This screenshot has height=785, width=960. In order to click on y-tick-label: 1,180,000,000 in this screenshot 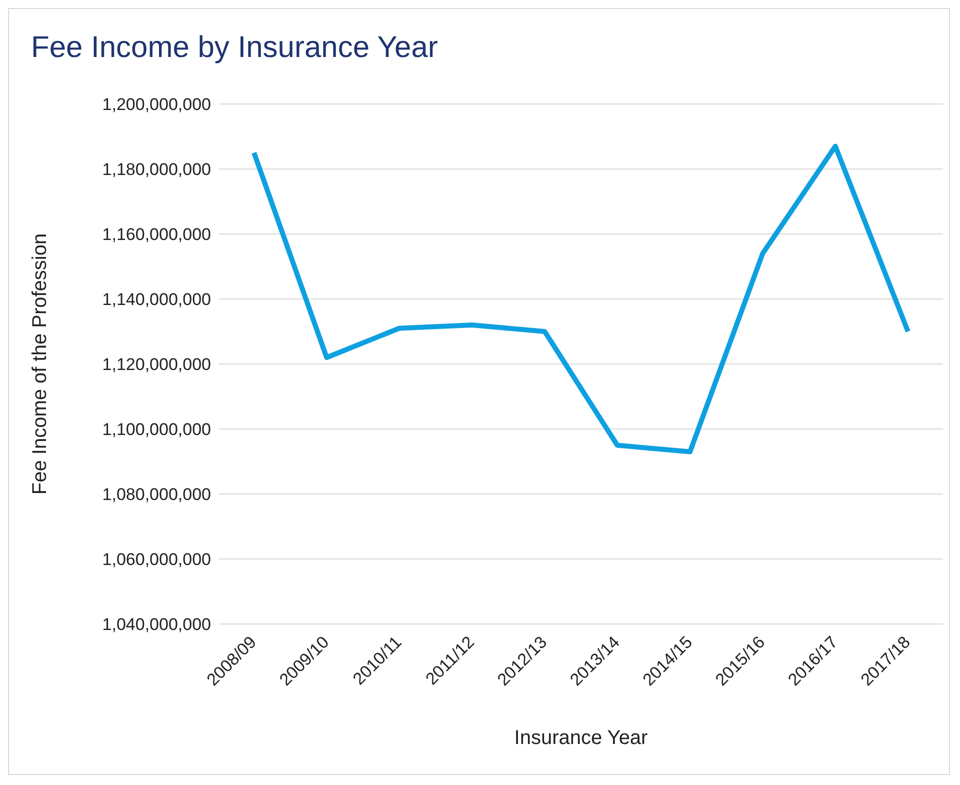, I will do `click(156, 170)`.